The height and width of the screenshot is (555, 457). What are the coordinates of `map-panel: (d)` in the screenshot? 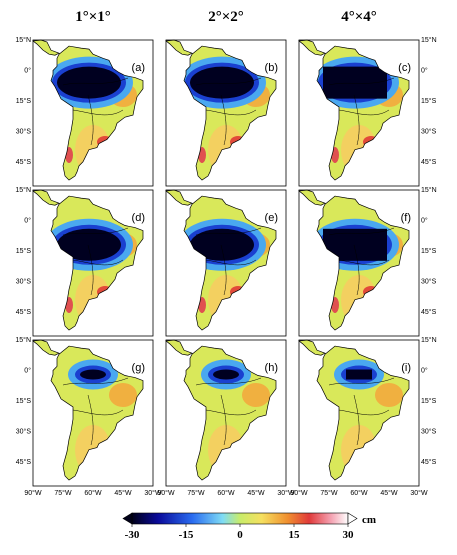 It's located at (93, 263).